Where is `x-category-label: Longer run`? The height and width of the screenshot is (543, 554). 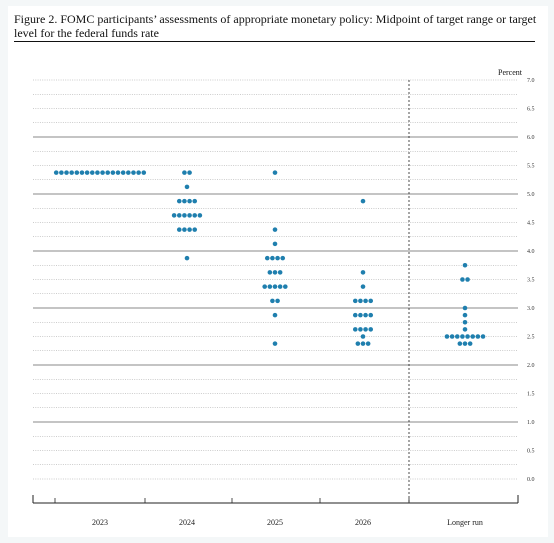 x-category-label: Longer run is located at coordinates (465, 522).